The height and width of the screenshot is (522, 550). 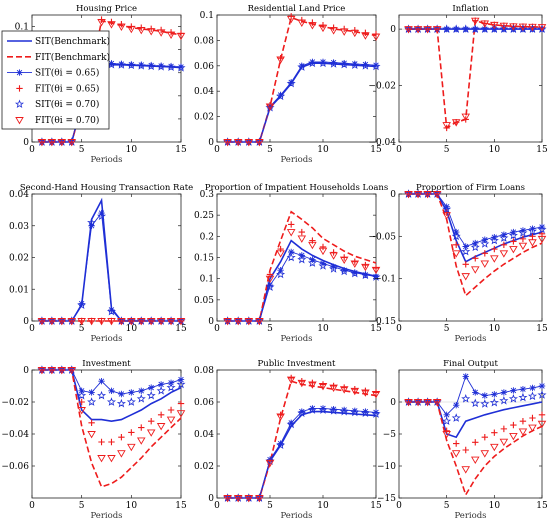 I want to click on series-line, so click(x=302, y=266).